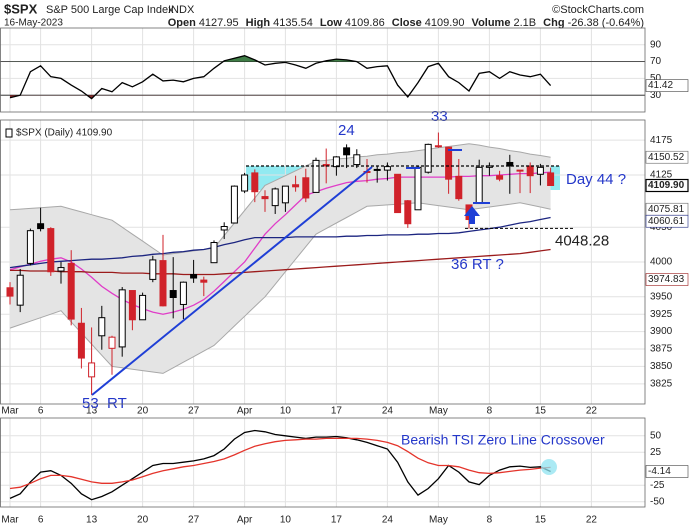 The image size is (689, 530). I want to click on annotation: Day 44 ?, so click(596, 179).